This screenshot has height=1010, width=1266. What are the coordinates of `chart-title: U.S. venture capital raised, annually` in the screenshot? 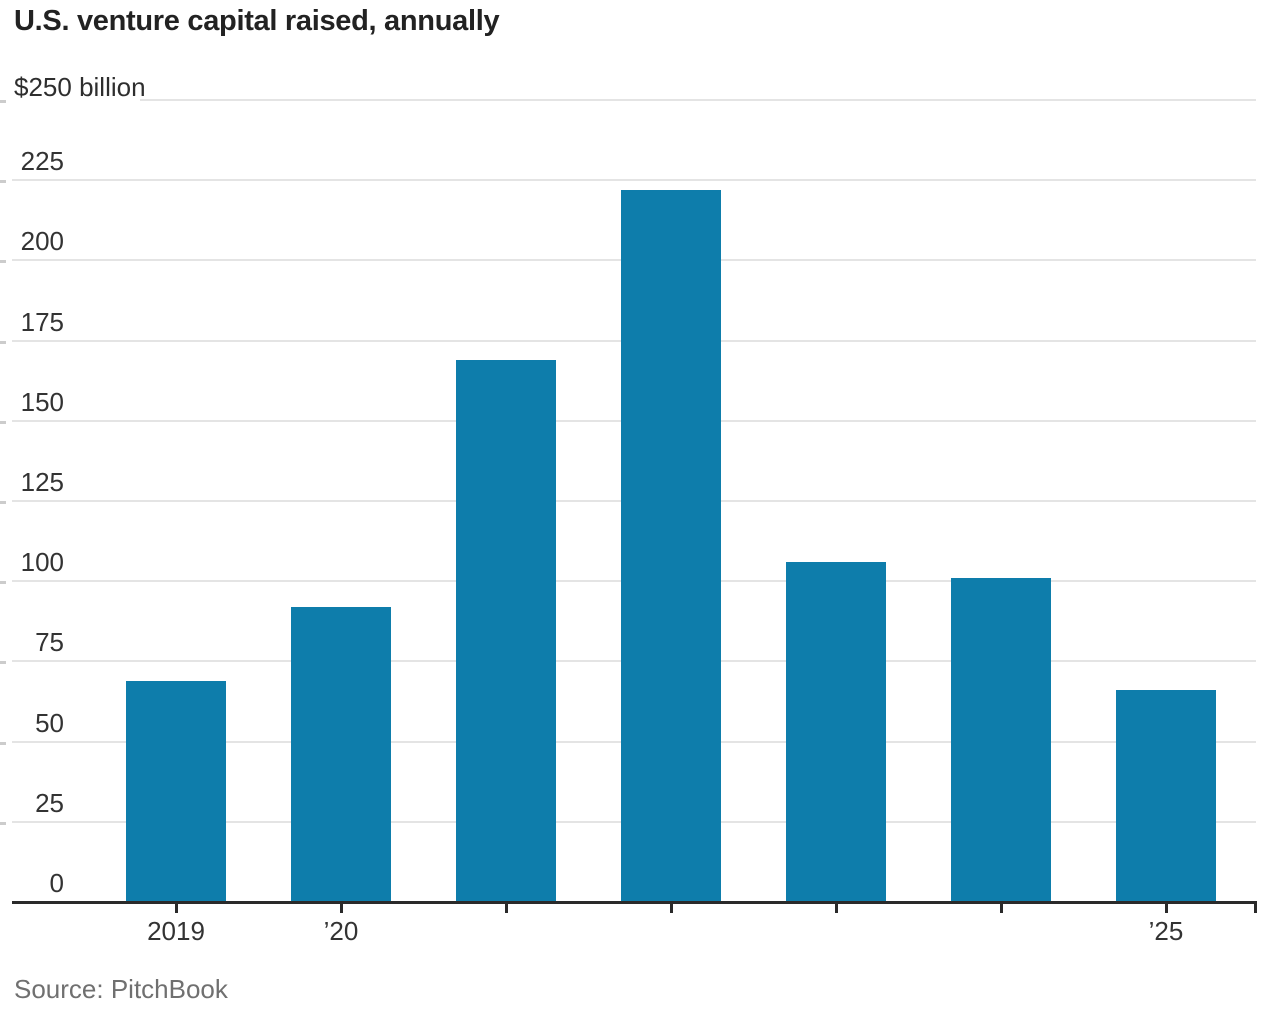 It's located at (257, 21).